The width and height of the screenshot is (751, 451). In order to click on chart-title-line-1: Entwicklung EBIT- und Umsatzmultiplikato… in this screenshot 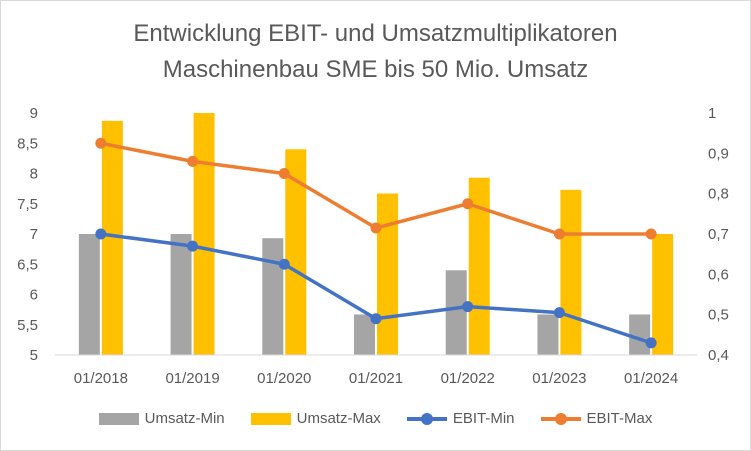, I will do `click(375, 33)`.